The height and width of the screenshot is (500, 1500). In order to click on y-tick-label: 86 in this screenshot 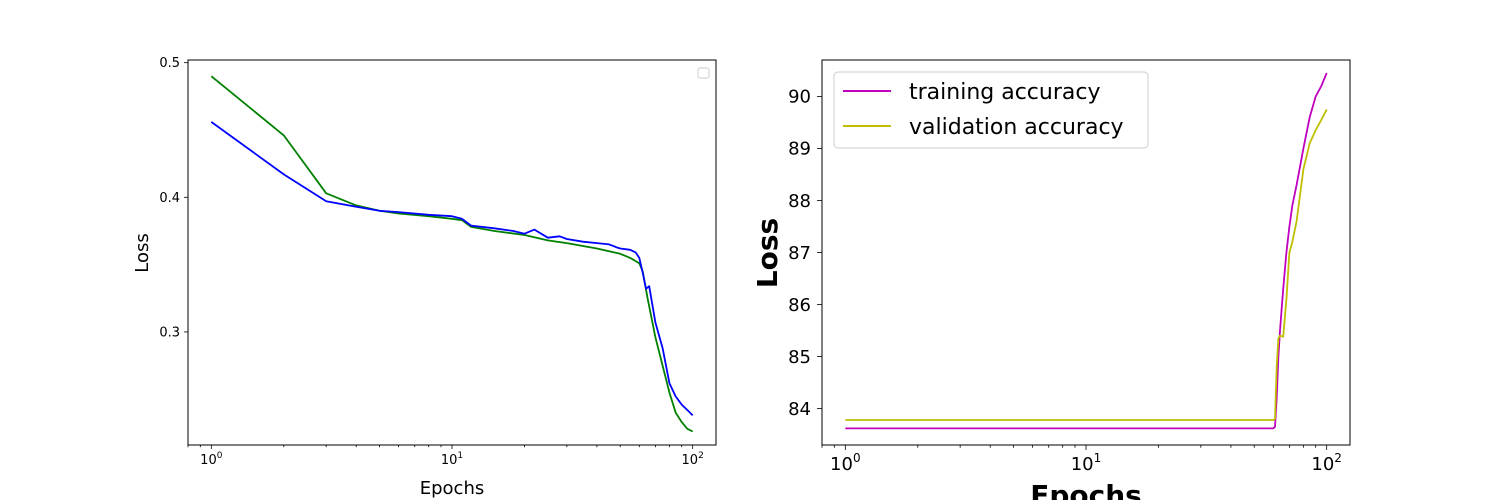, I will do `click(799, 305)`.